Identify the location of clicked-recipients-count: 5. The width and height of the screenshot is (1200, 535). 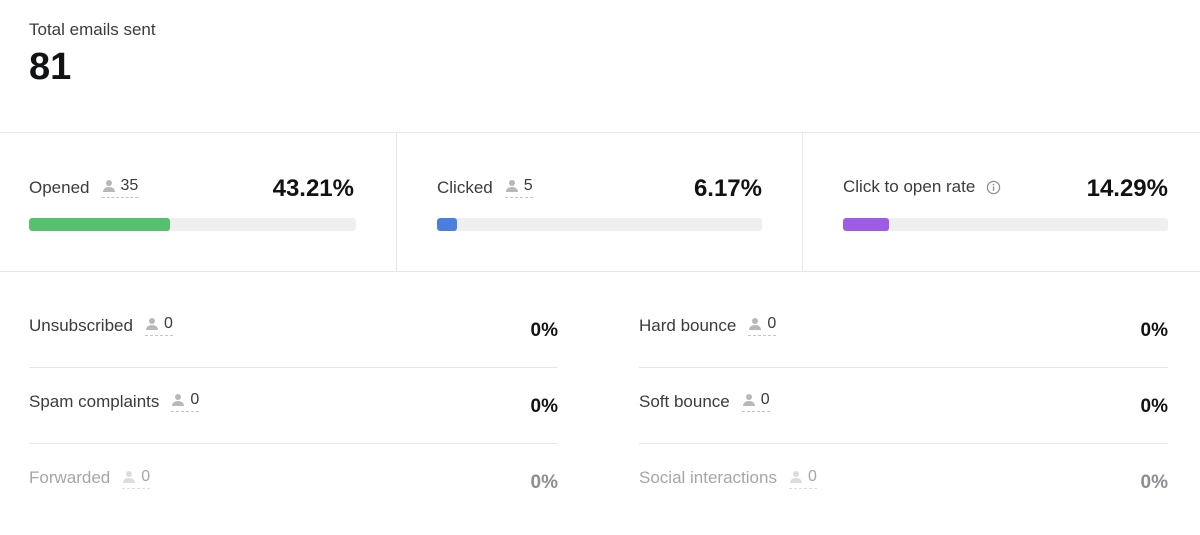
(518, 187).